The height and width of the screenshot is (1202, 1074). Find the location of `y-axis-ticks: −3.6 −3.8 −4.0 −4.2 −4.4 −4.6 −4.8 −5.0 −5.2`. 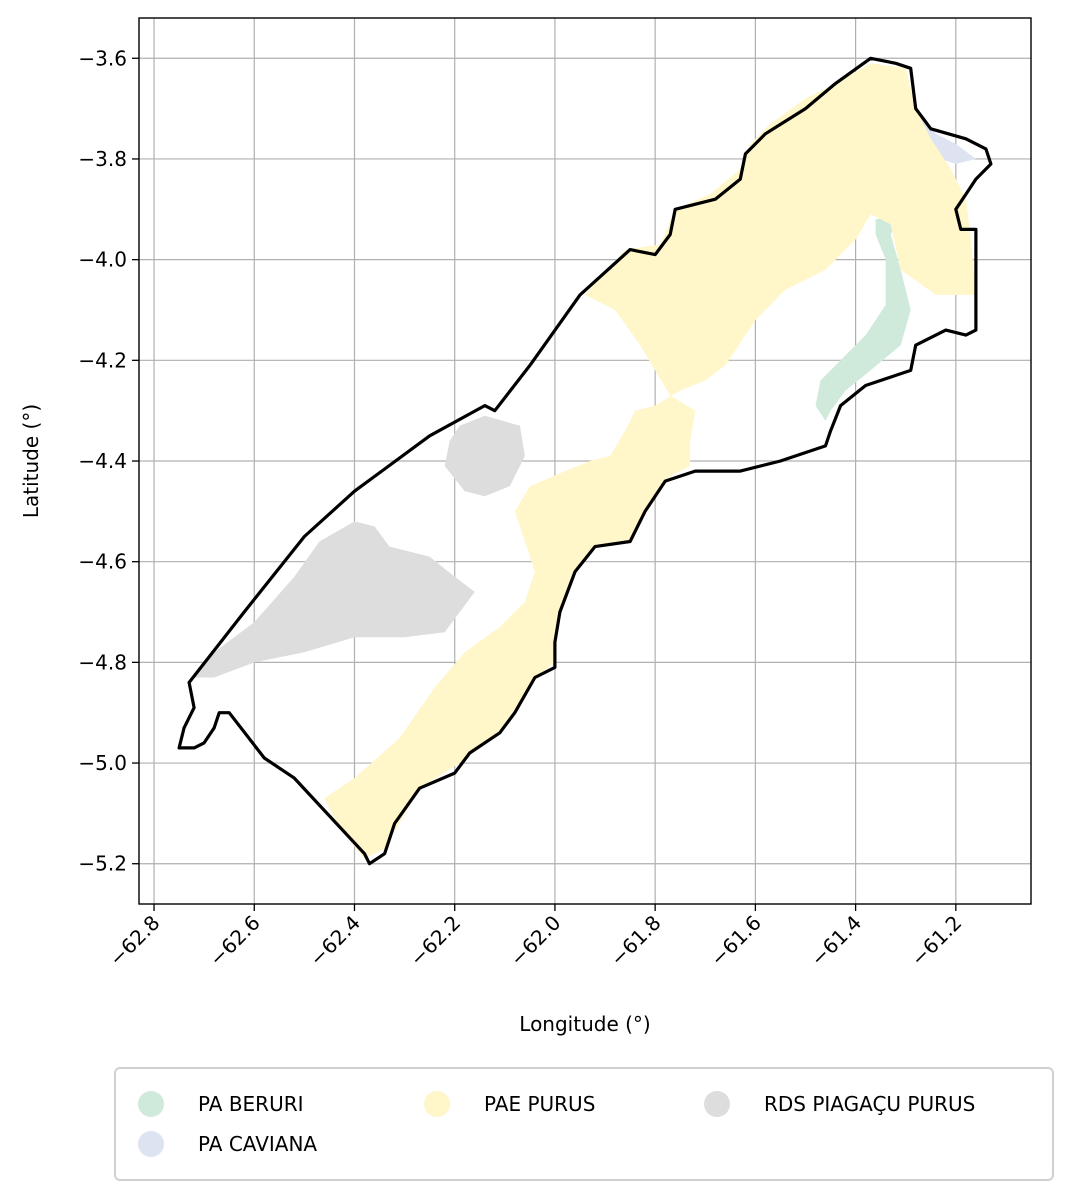

y-axis-ticks: −3.6 −3.8 −4.0 −4.2 −4.4 −4.6 −4.8 −5.0 −5.2 is located at coordinates (108, 461).